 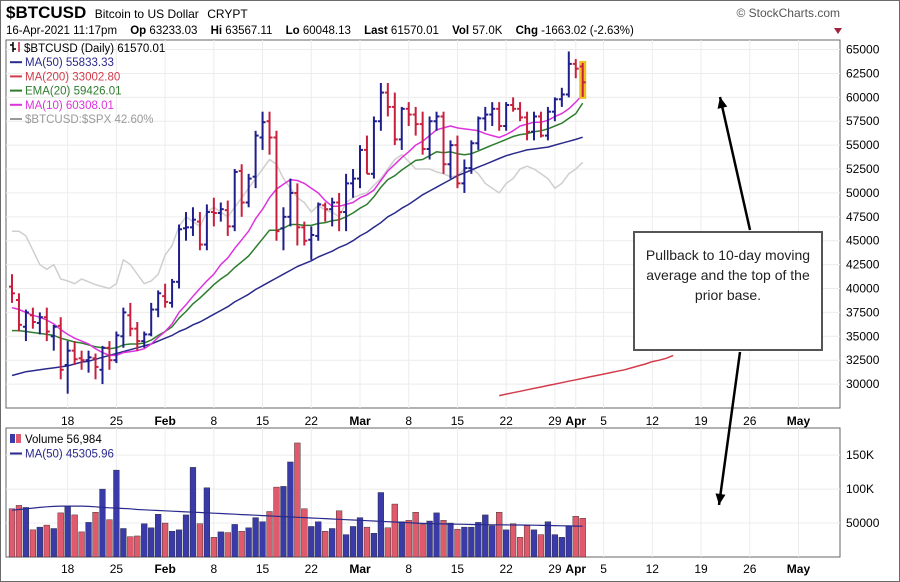 What do you see at coordinates (216, 31) in the screenshot?
I see `high-label: Hi` at bounding box center [216, 31].